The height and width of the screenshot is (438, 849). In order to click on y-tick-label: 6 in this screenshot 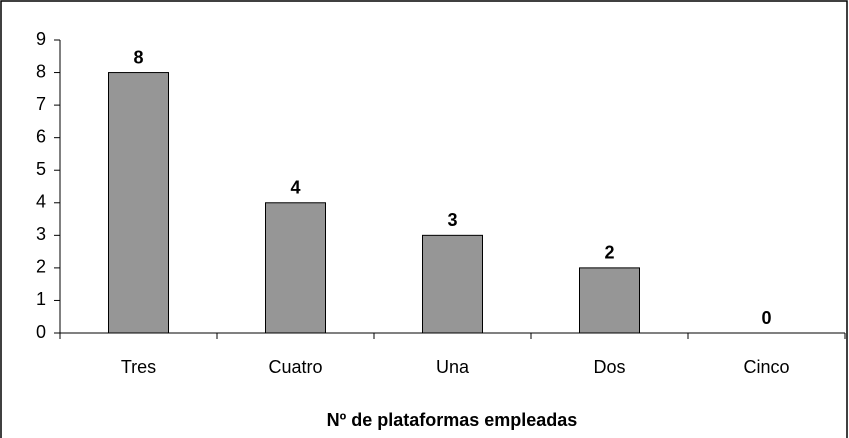, I will do `click(41, 136)`.